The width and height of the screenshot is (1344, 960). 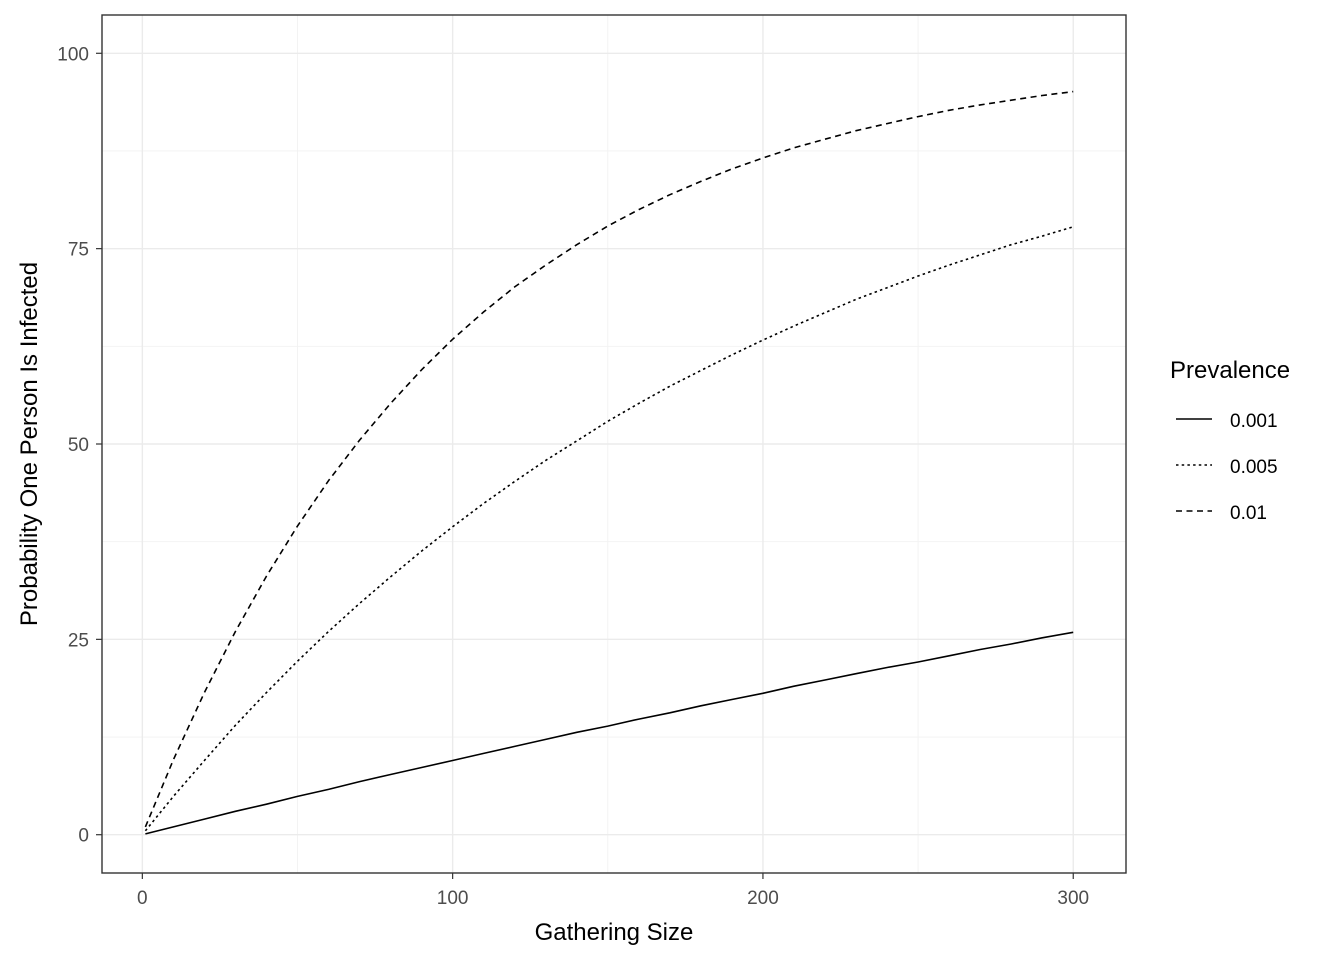 I want to click on x-tick-label: 0, so click(x=142, y=898).